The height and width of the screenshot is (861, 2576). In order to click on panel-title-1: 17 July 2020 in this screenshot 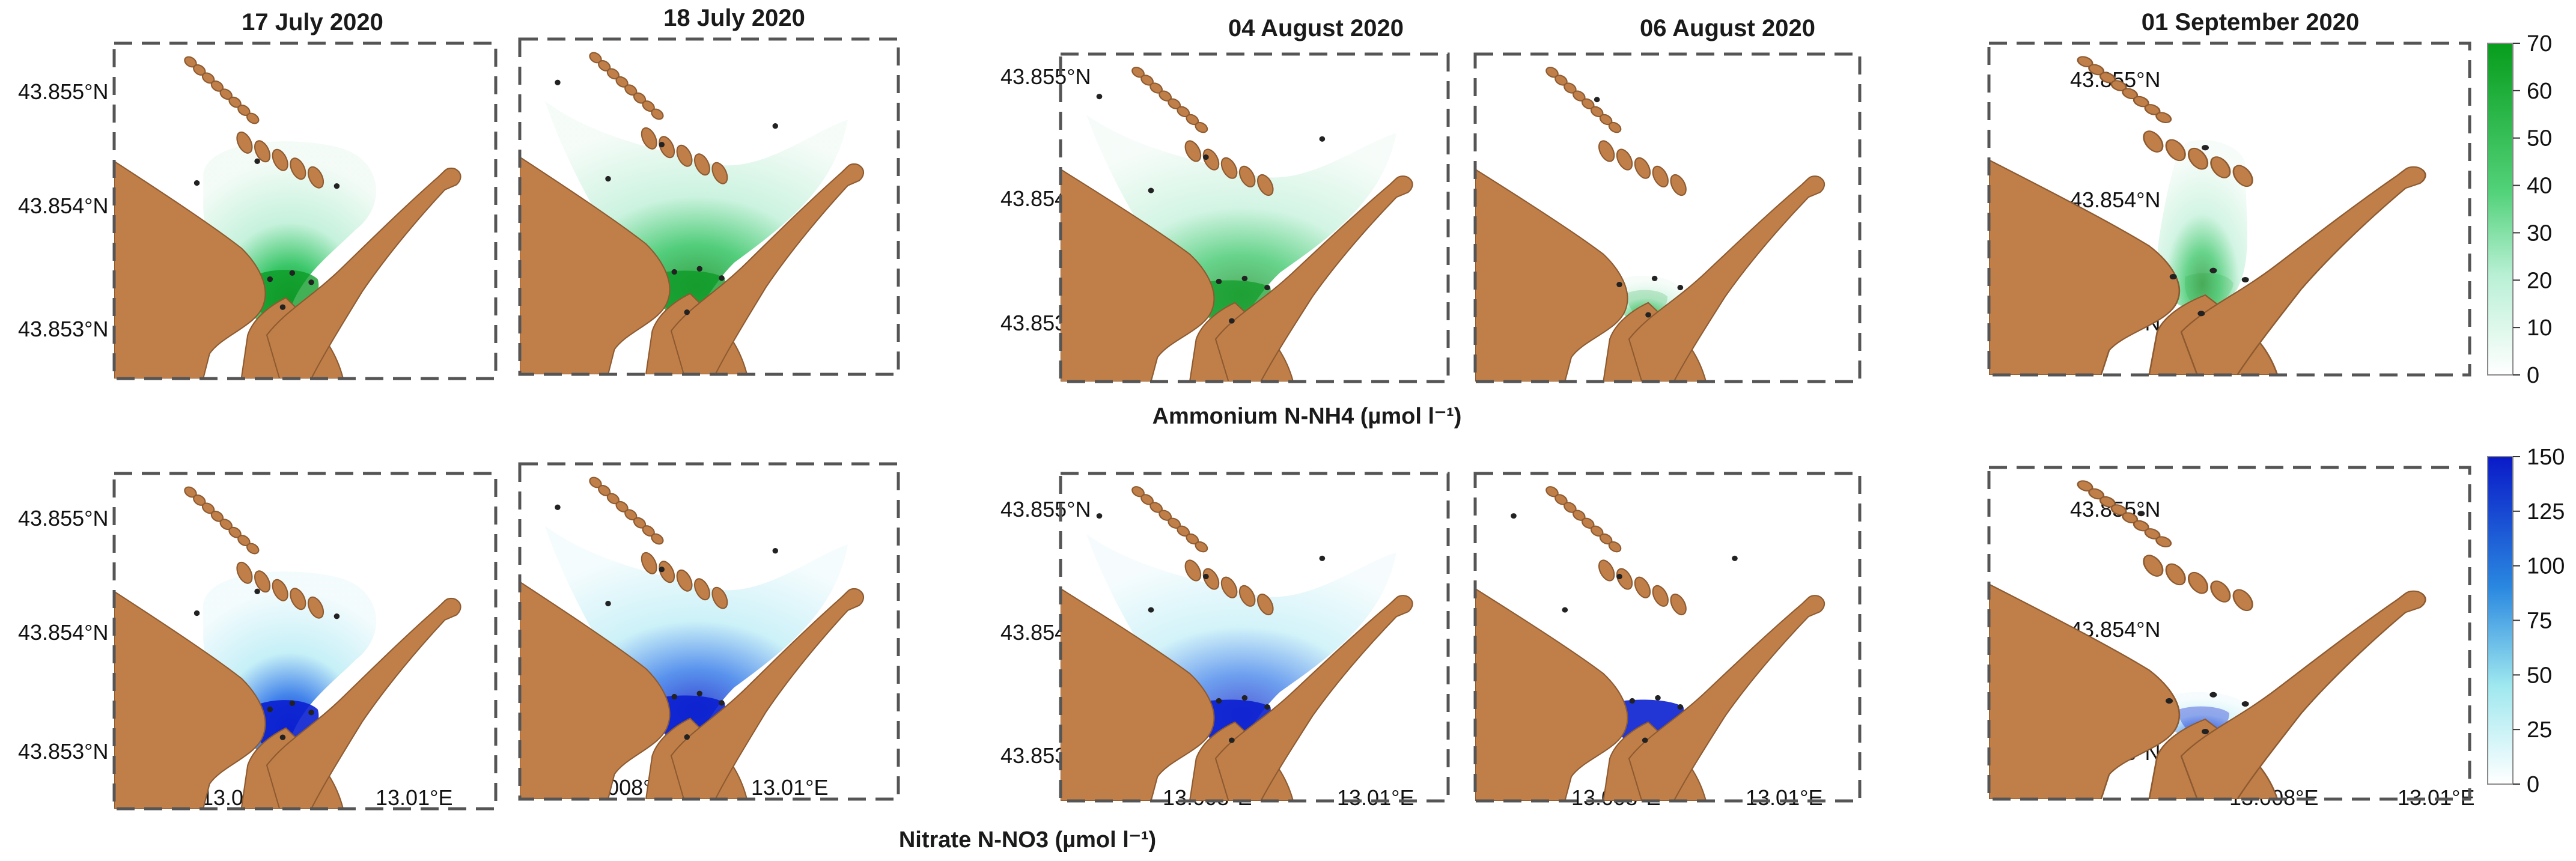, I will do `click(312, 22)`.